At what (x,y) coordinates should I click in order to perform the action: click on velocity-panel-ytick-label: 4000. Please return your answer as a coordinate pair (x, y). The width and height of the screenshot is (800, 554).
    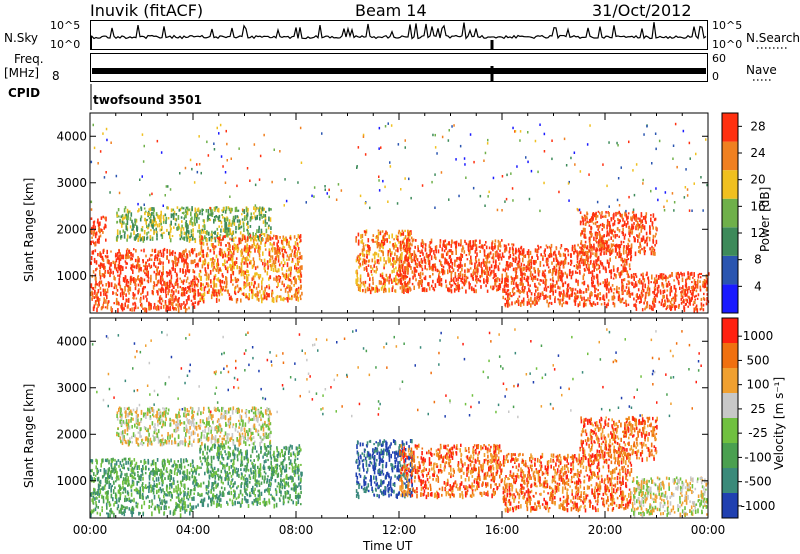
    Looking at the image, I should click on (71, 341).